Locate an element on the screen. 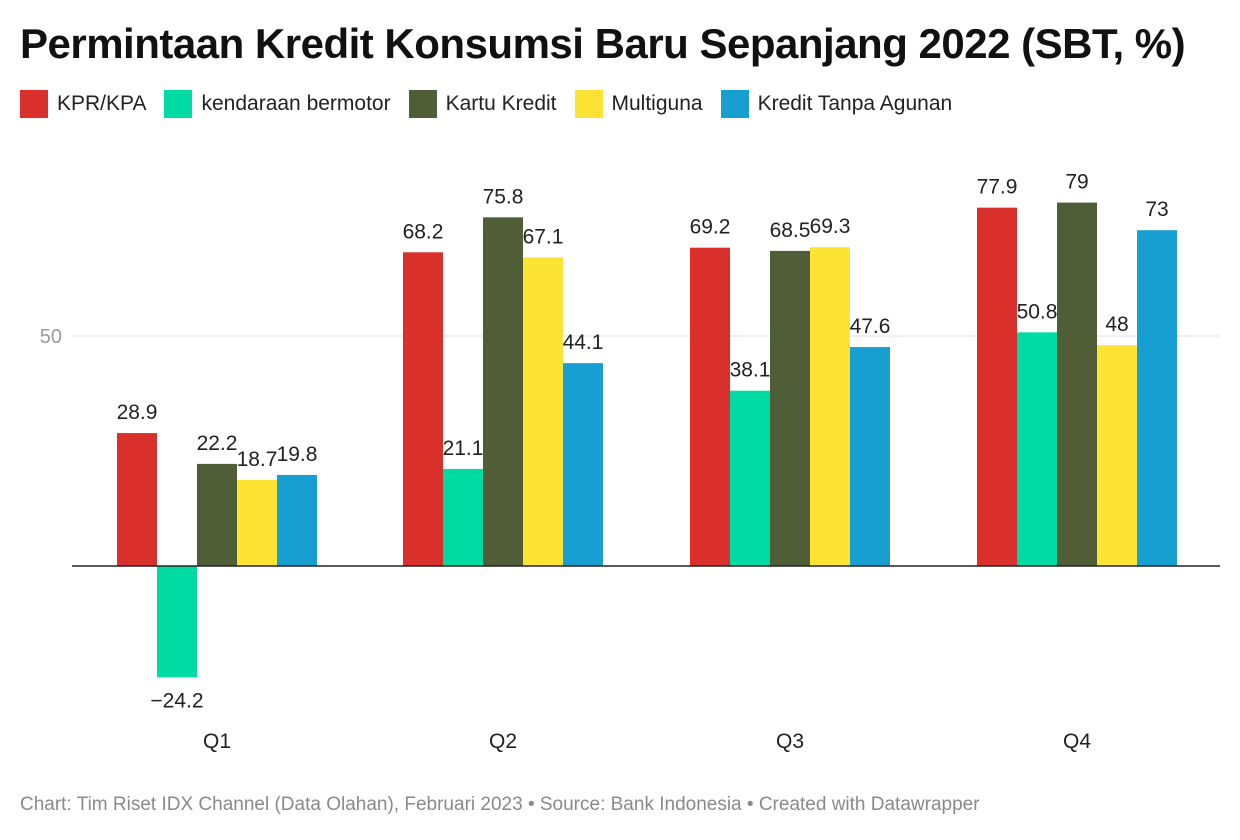  bar-kpr-kpa-q1 is located at coordinates (137, 499).